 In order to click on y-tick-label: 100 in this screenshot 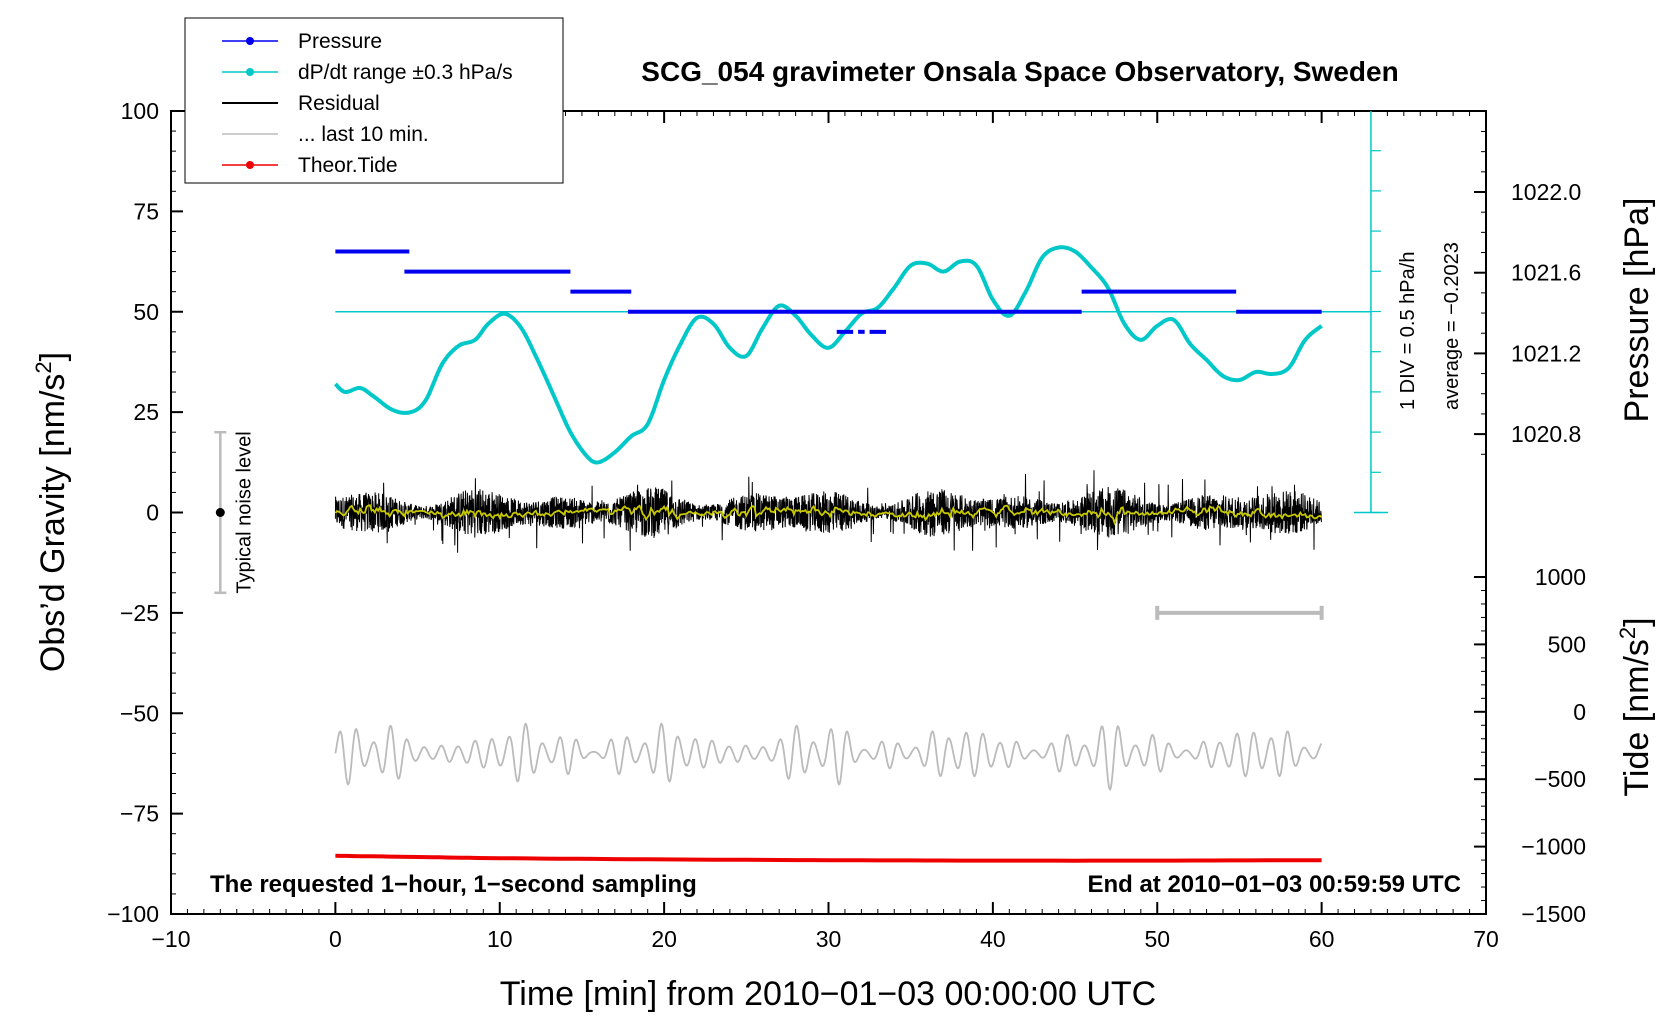, I will do `click(140, 111)`.